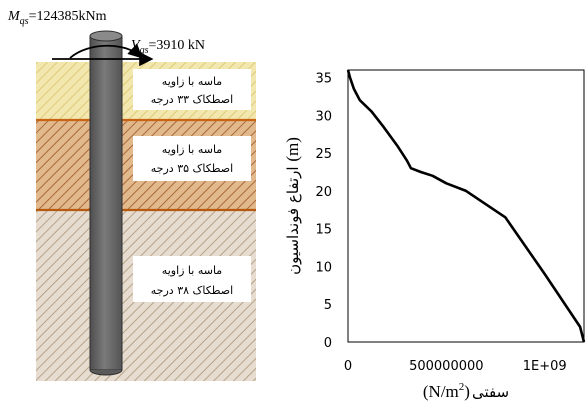  I want to click on y-tick-label: 5, so click(328, 305).